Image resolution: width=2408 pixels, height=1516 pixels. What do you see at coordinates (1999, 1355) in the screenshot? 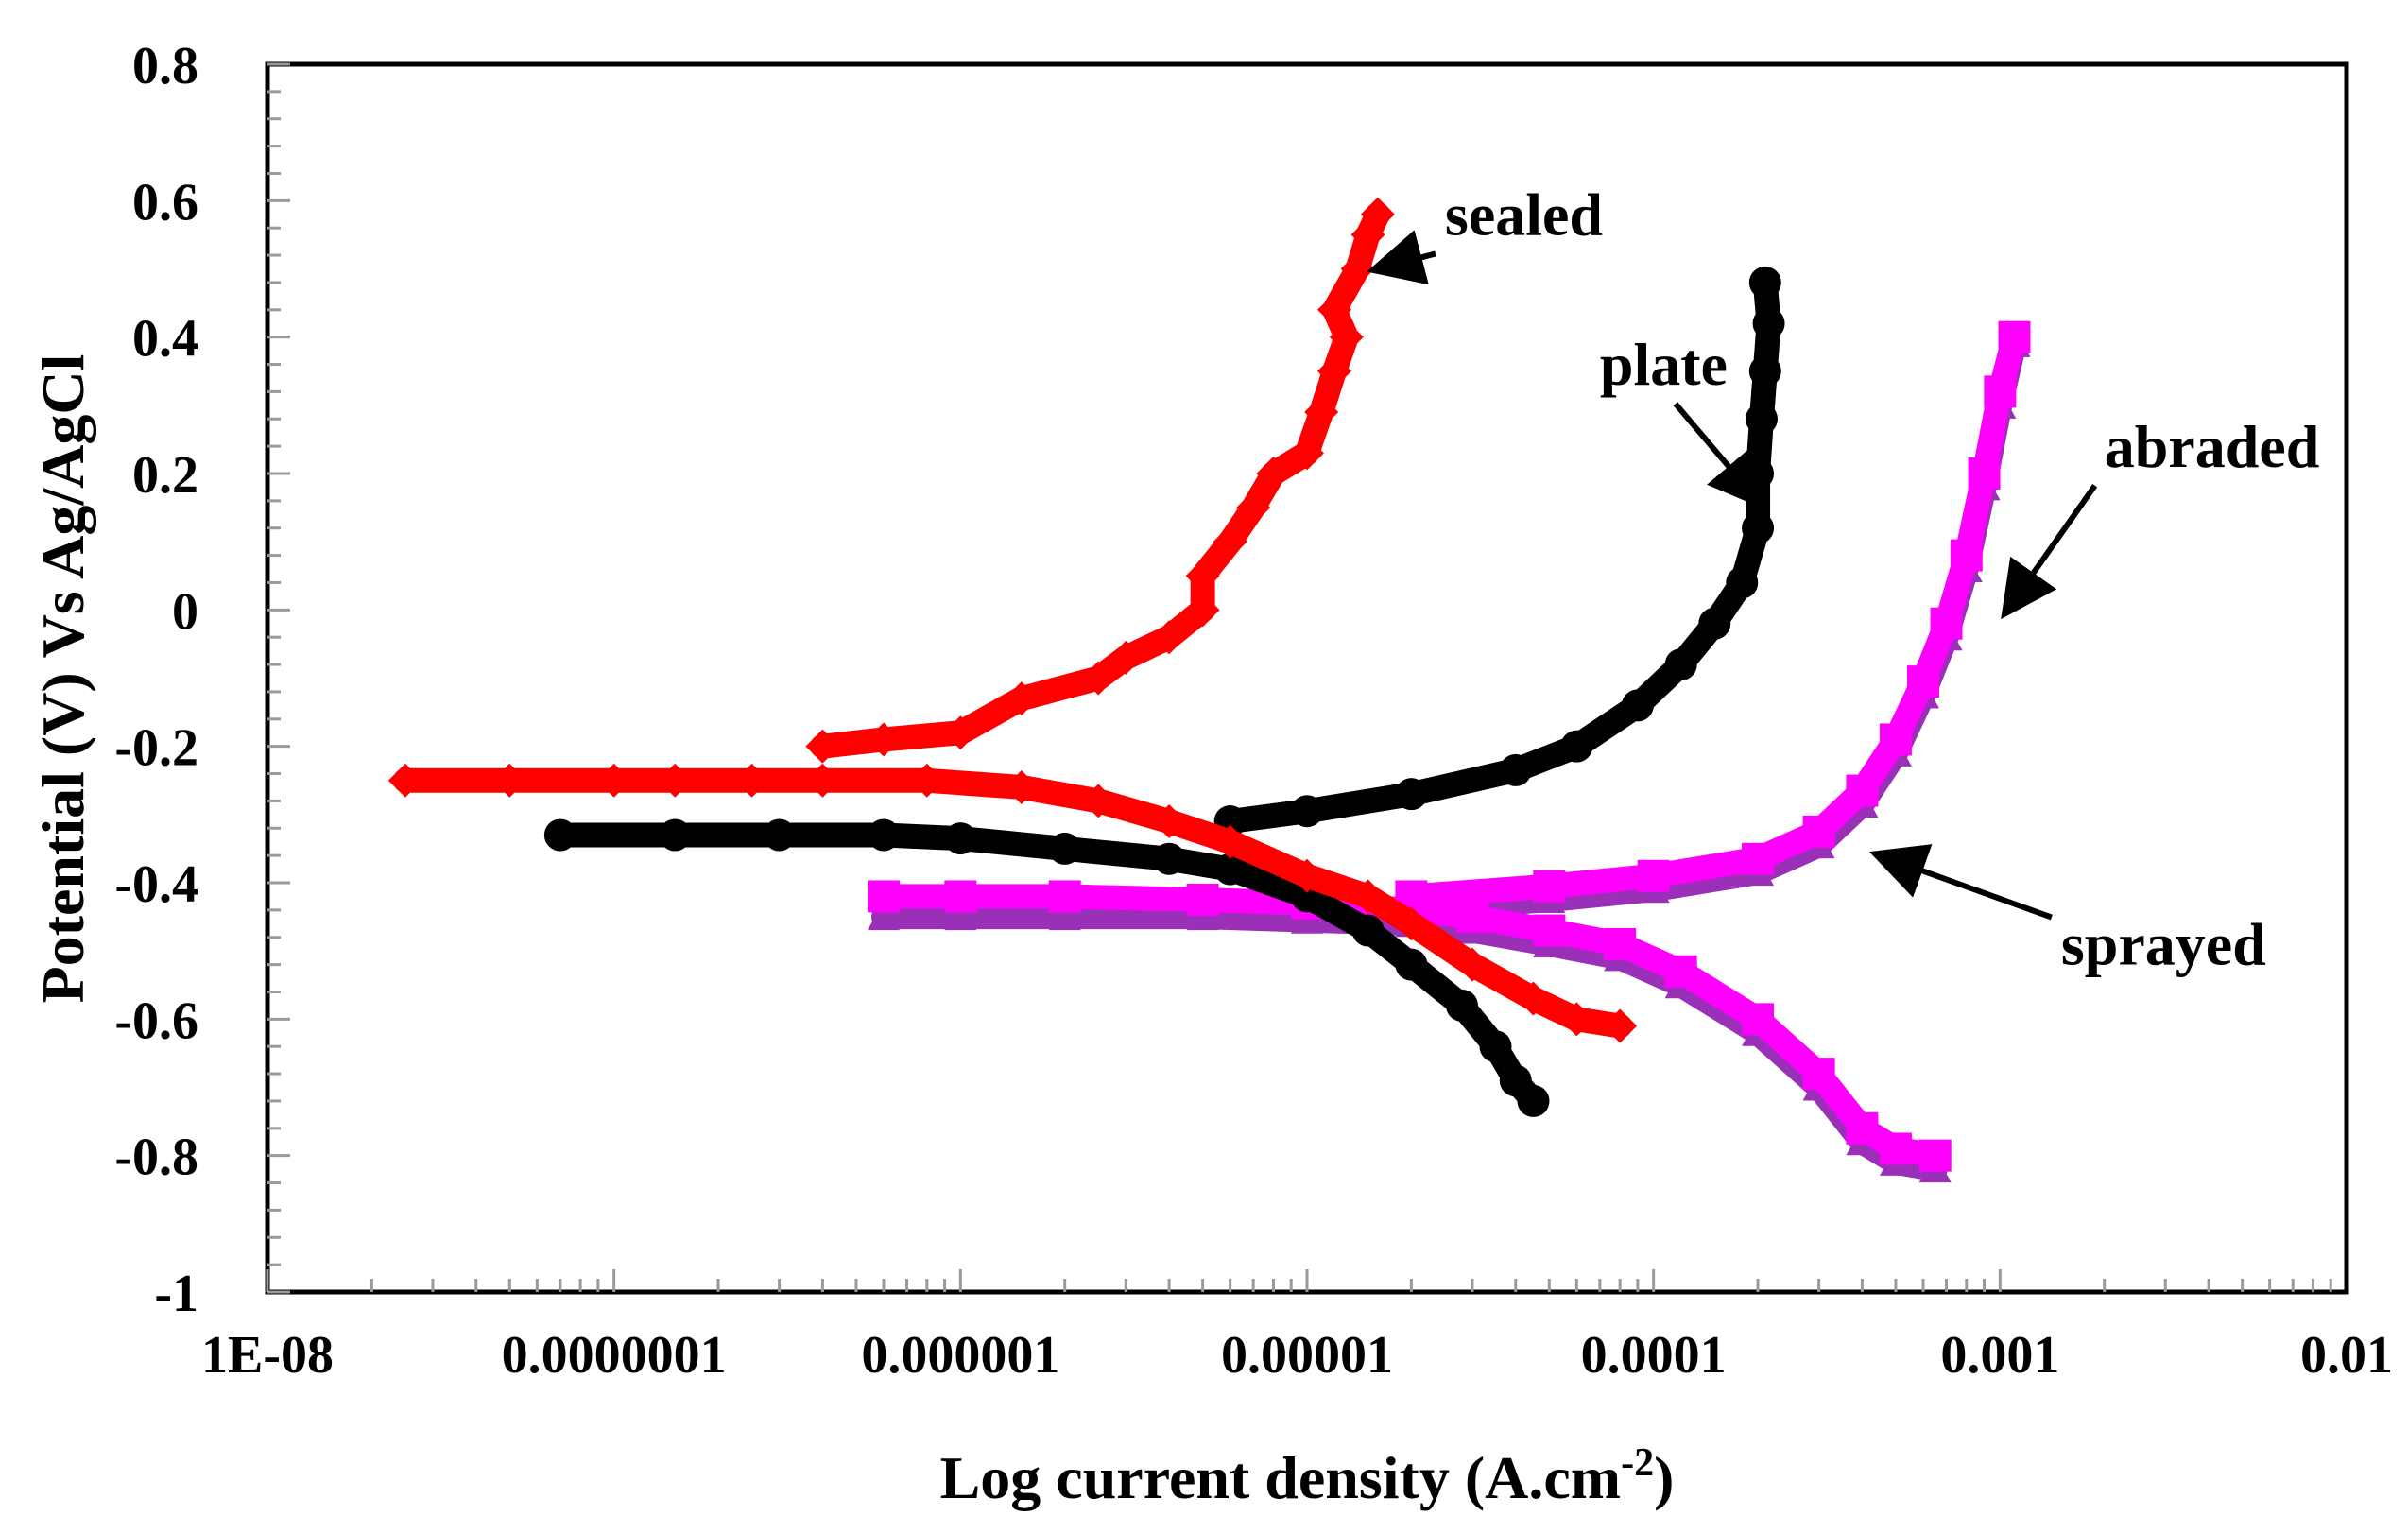
I see `x-tick-label: 0.001` at bounding box center [1999, 1355].